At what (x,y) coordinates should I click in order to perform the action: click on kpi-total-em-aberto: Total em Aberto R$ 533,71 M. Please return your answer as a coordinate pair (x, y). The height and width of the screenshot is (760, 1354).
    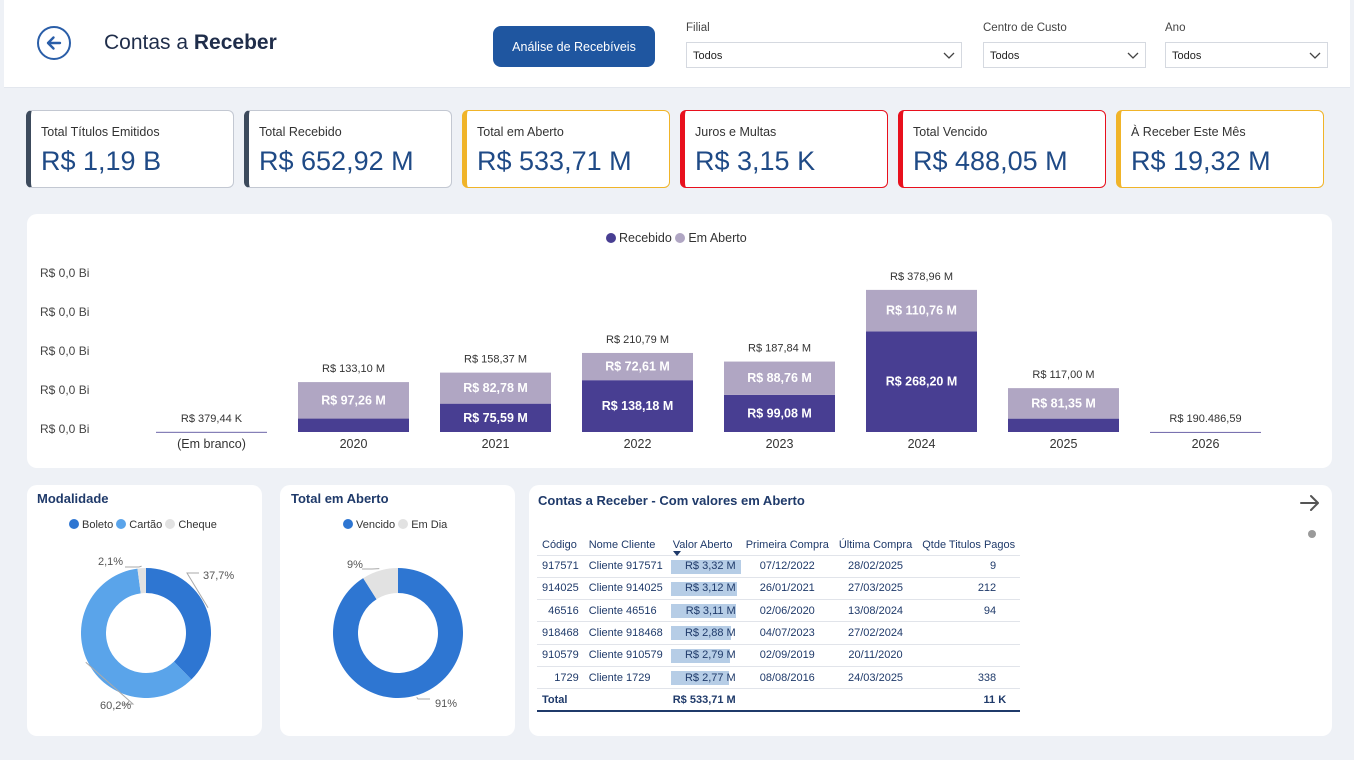
    Looking at the image, I should click on (566, 149).